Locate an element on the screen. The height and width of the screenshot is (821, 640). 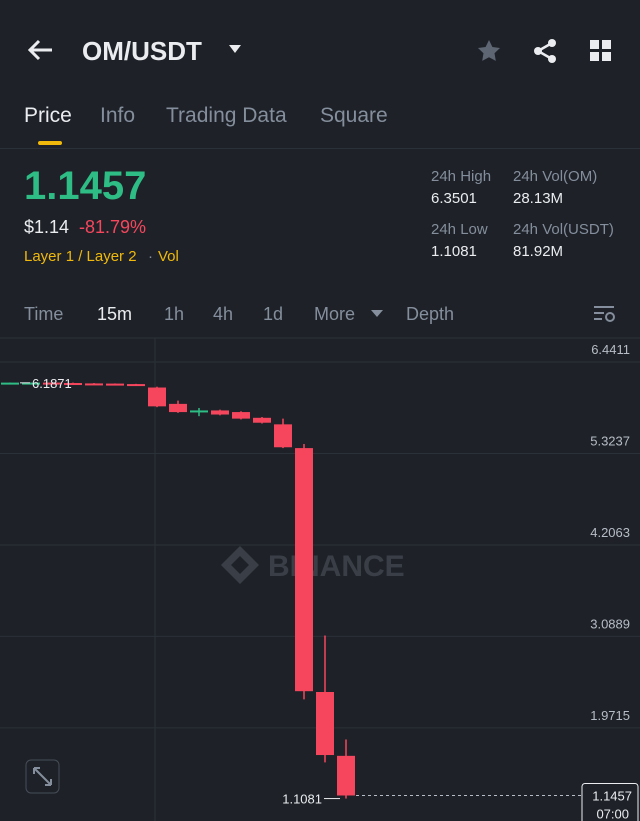
favorite-icon is located at coordinates (489, 51).